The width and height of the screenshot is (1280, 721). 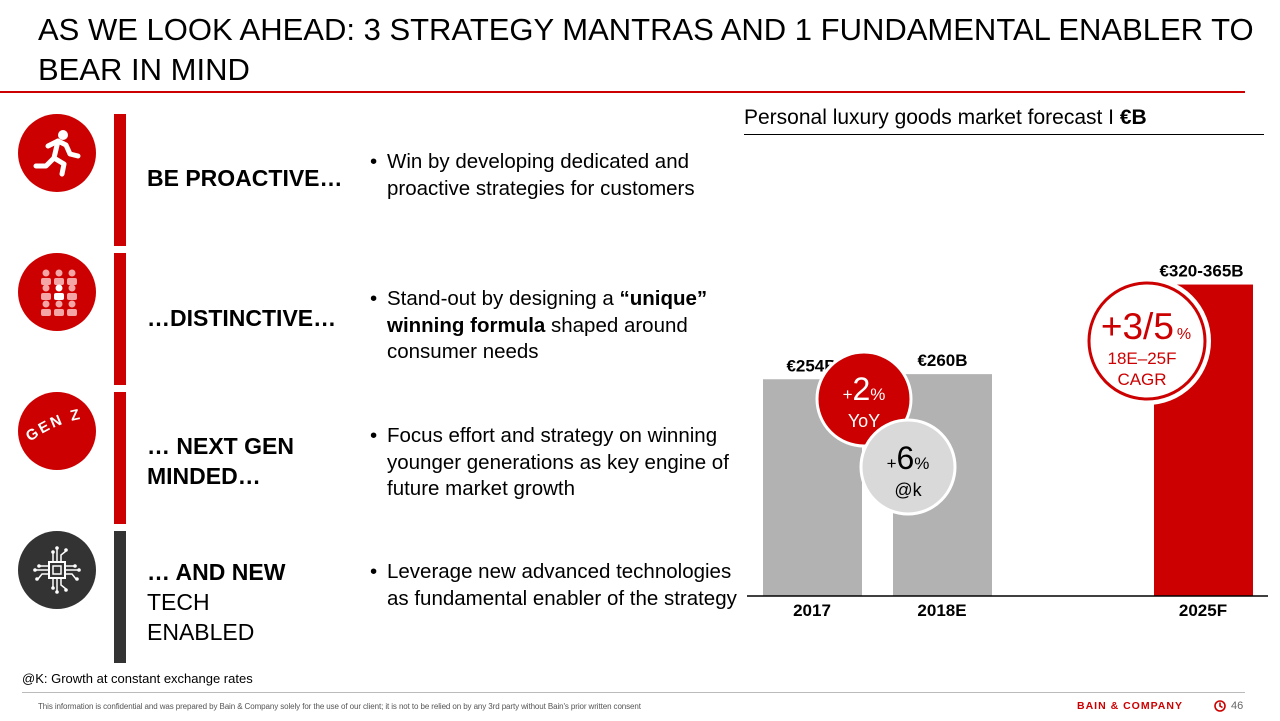 I want to click on runner-icon, so click(x=57, y=153).